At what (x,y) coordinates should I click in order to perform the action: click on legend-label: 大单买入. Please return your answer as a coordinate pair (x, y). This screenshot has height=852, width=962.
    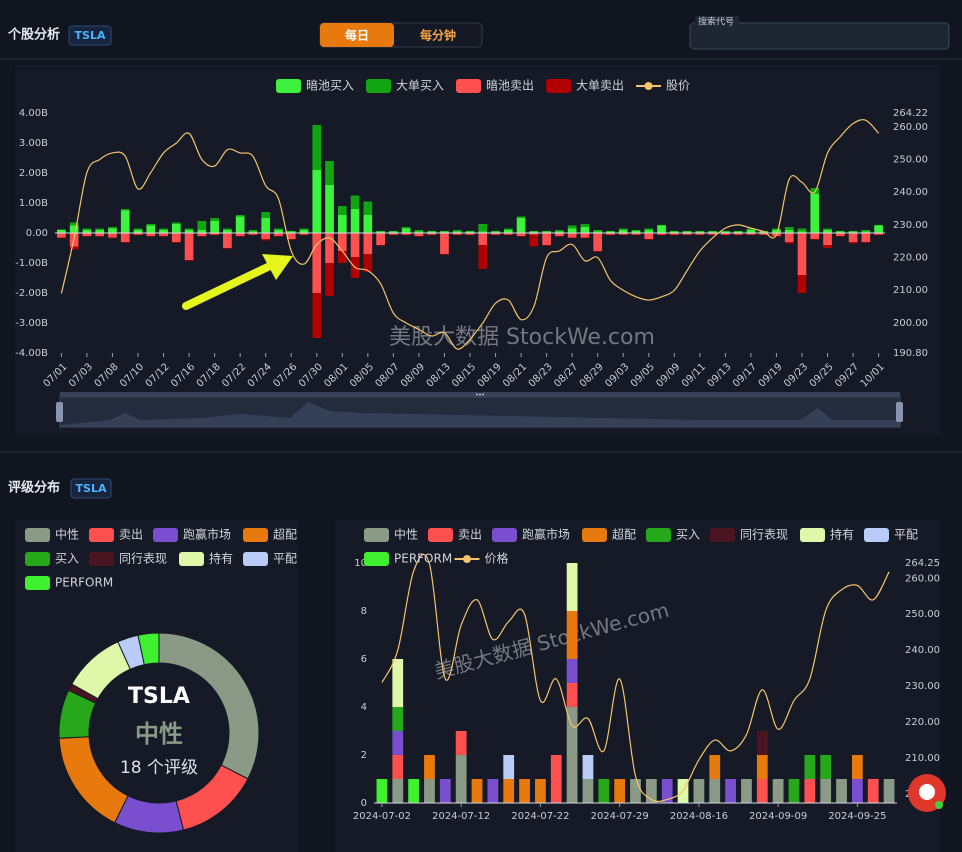
    Looking at the image, I should click on (420, 86).